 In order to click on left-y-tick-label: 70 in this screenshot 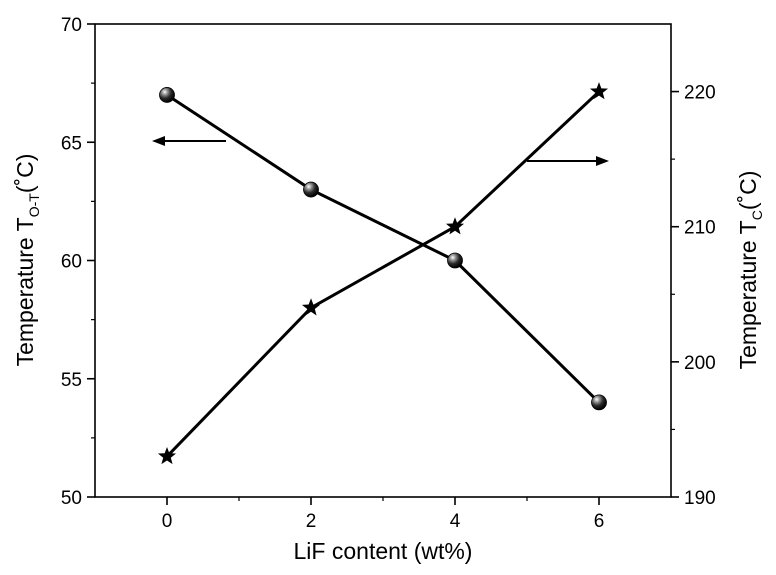, I will do `click(71, 25)`.